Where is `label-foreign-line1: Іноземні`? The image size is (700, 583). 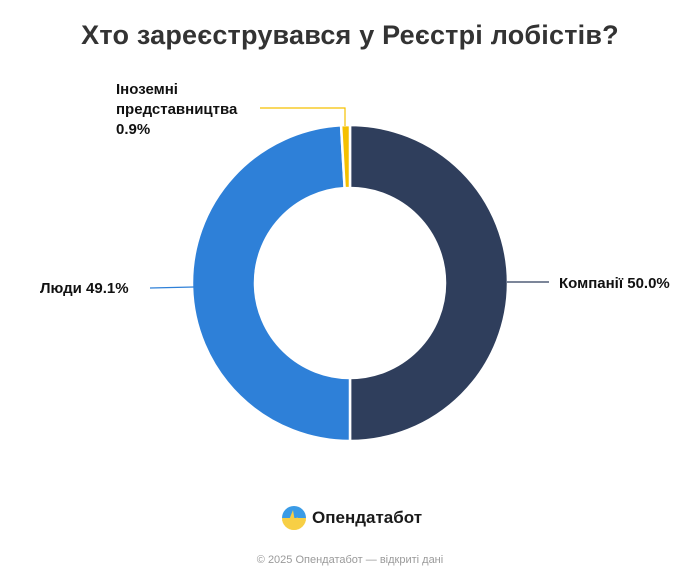 label-foreign-line1: Іноземні is located at coordinates (147, 89).